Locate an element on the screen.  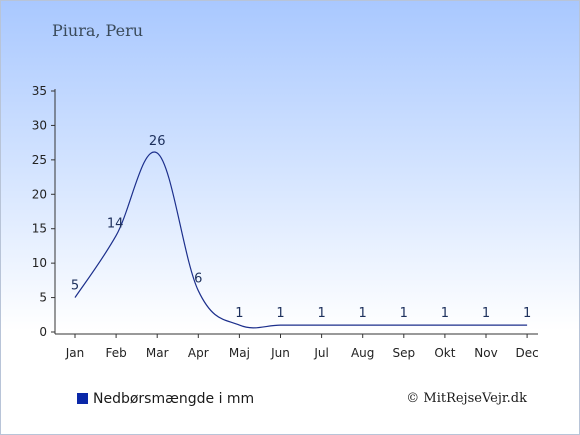
y-tick-label: 30 is located at coordinates (39, 125).